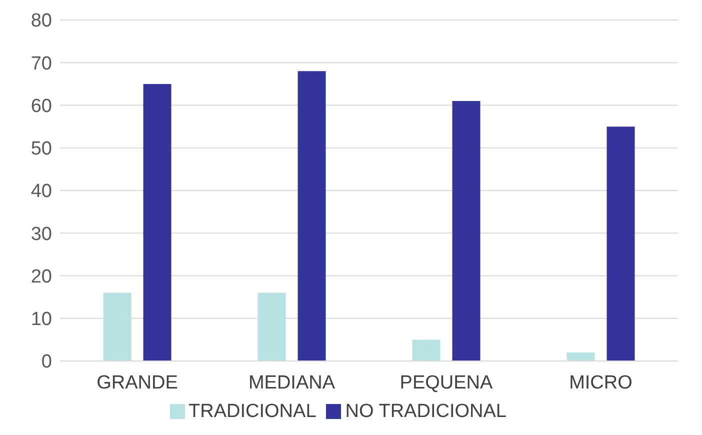 The image size is (702, 435). What do you see at coordinates (425, 411) in the screenshot?
I see `legend-label: NO TRADICIONAL` at bounding box center [425, 411].